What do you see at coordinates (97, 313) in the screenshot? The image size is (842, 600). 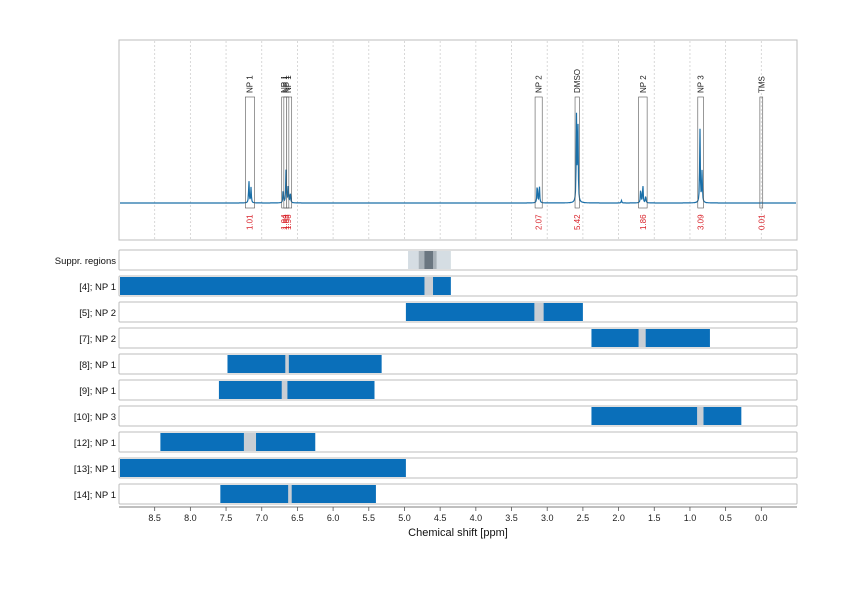 I see `row-label: [5]; NP 2` at bounding box center [97, 313].